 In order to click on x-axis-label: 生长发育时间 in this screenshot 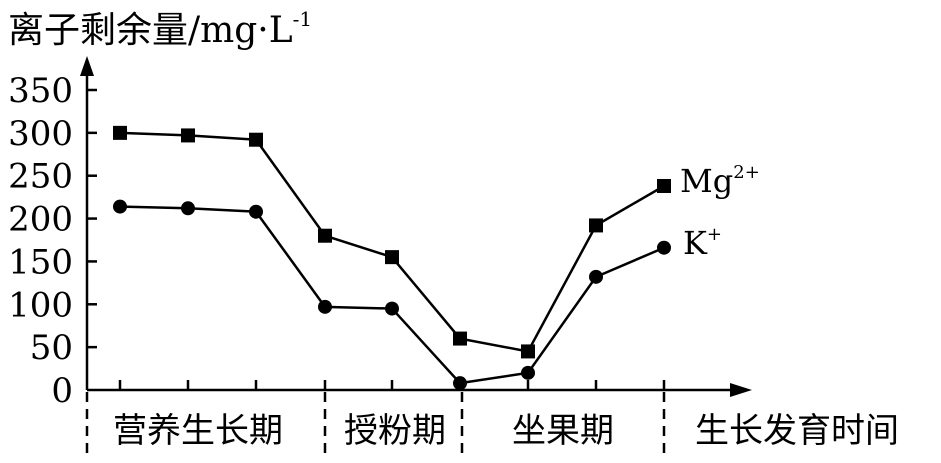, I will do `click(797, 431)`.